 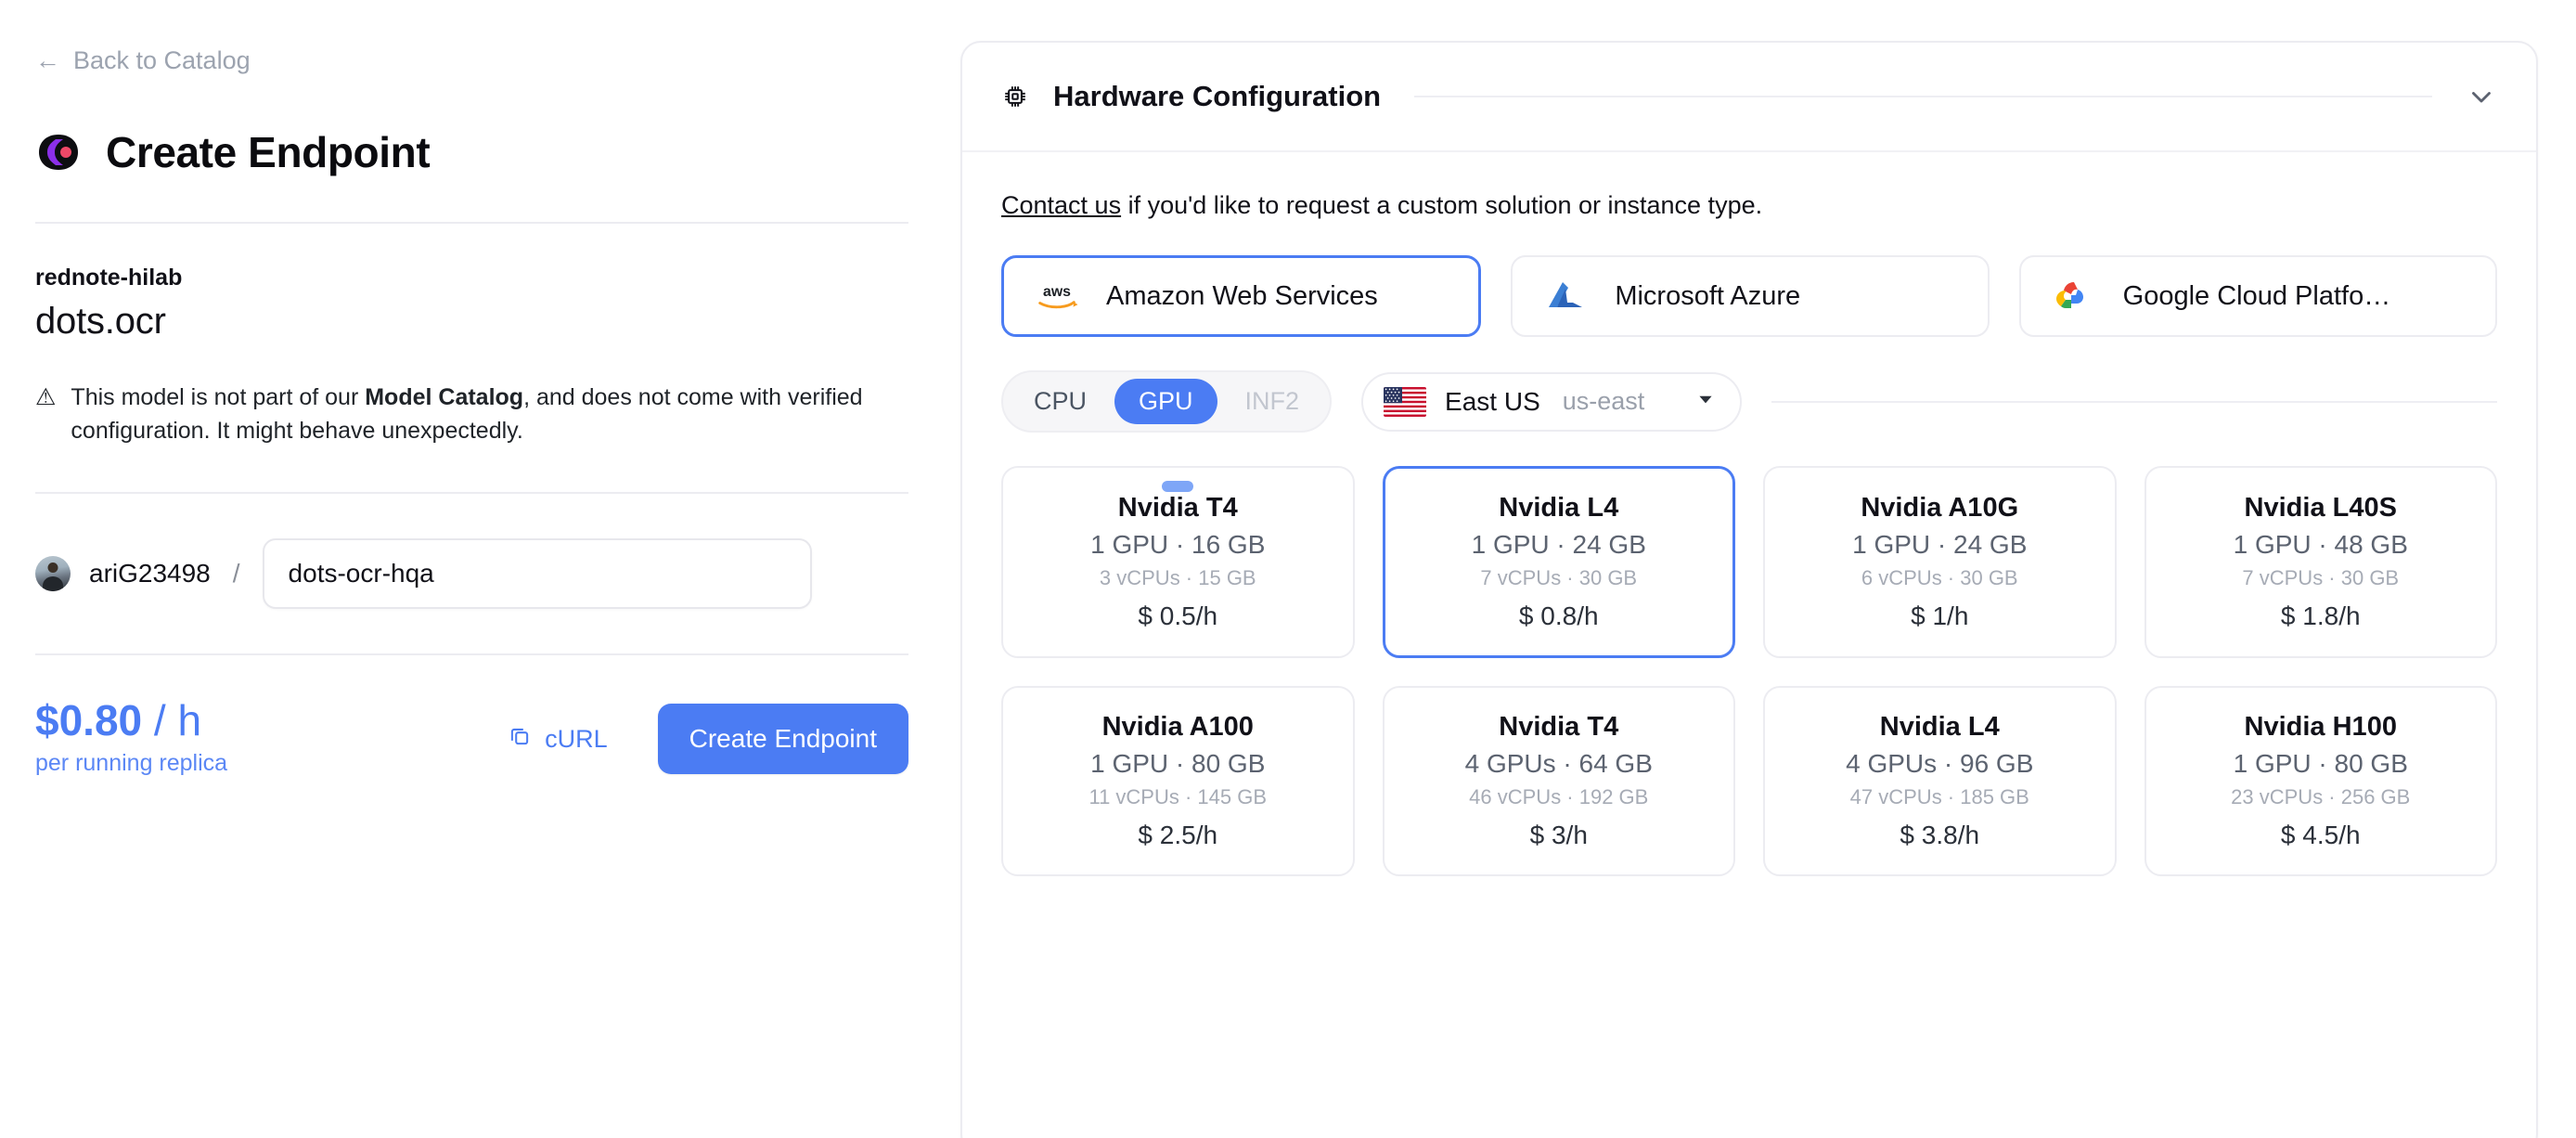 I want to click on cpu-chip-icon, so click(x=1015, y=97).